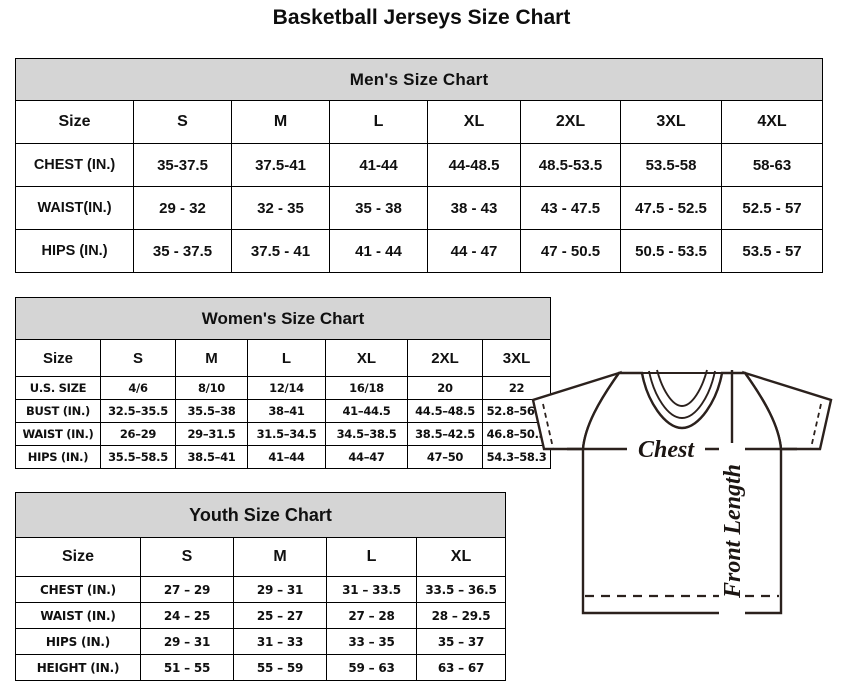 The width and height of the screenshot is (843, 681). I want to click on mens-hips-l: 41 - 44, so click(378, 251).